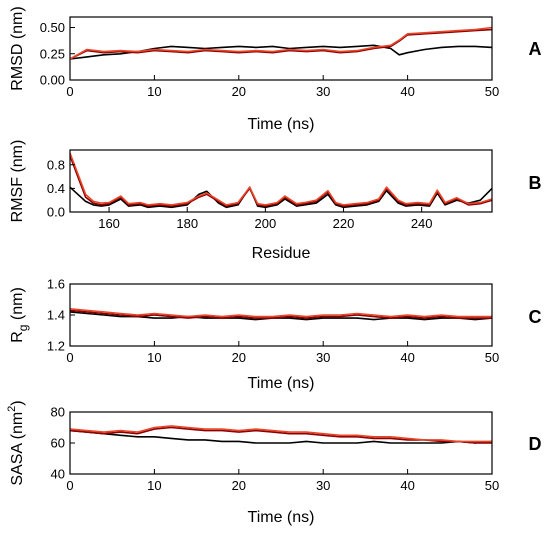 The image size is (550, 534). What do you see at coordinates (17, 402) in the screenshot?
I see `y-axis-title-rest: )` at bounding box center [17, 402].